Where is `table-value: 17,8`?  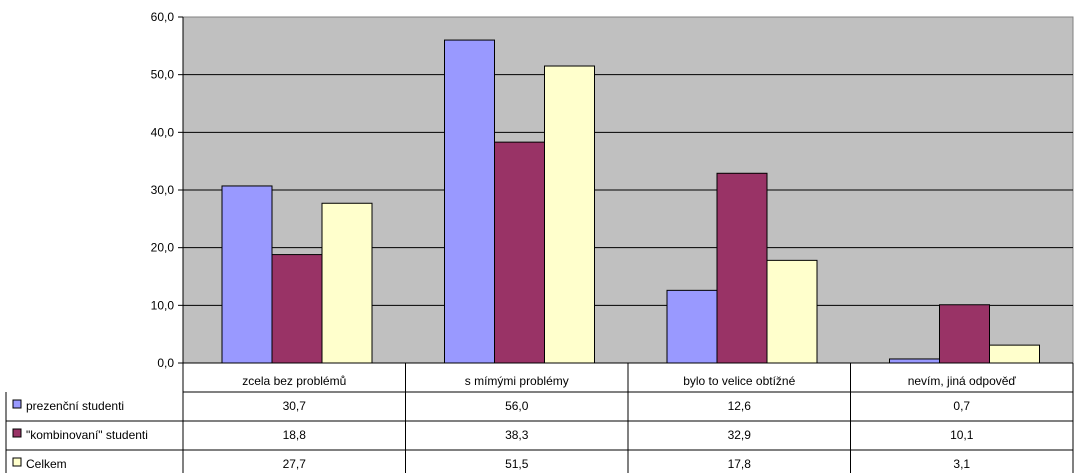 table-value: 17,8 is located at coordinates (740, 464).